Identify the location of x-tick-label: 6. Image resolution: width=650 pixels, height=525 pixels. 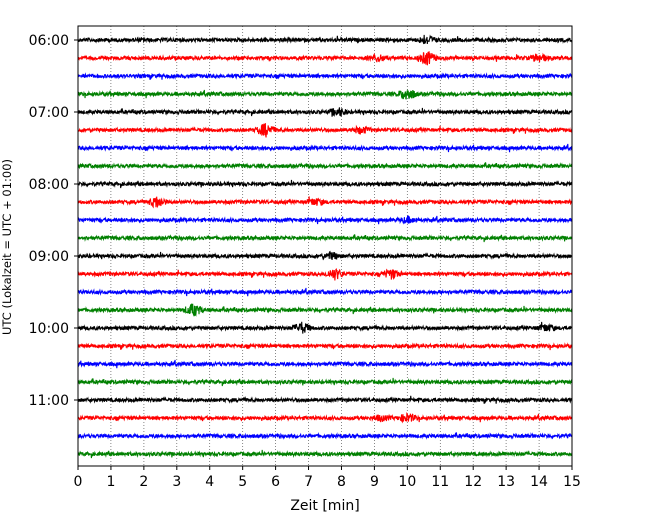
(275, 482).